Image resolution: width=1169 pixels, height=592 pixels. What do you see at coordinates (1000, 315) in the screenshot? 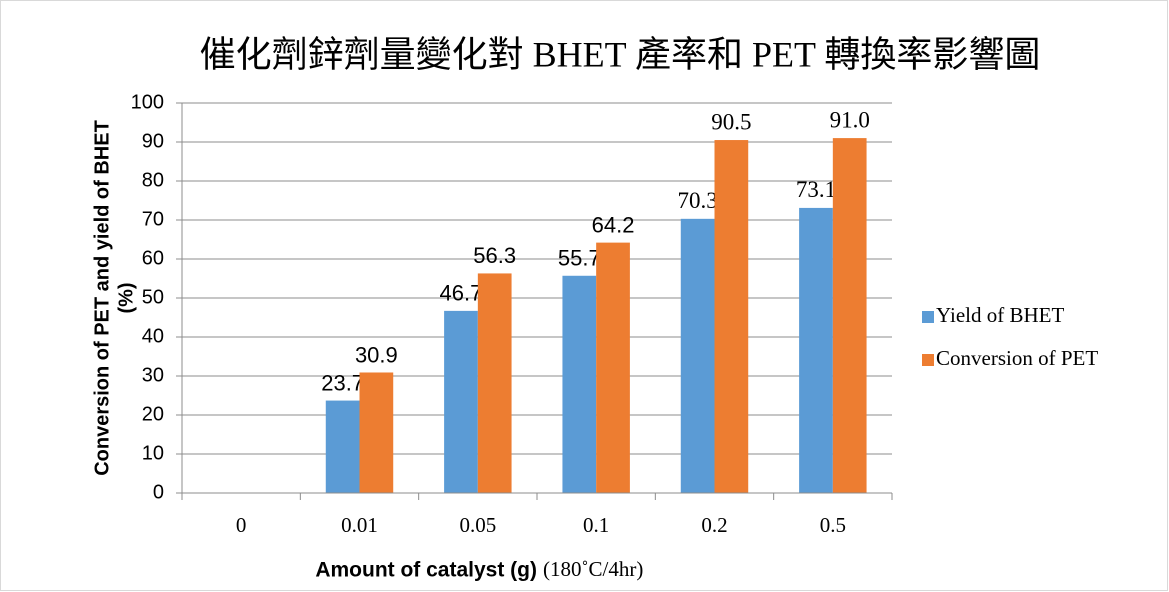
I see `legend-label: Yield of BHET` at bounding box center [1000, 315].